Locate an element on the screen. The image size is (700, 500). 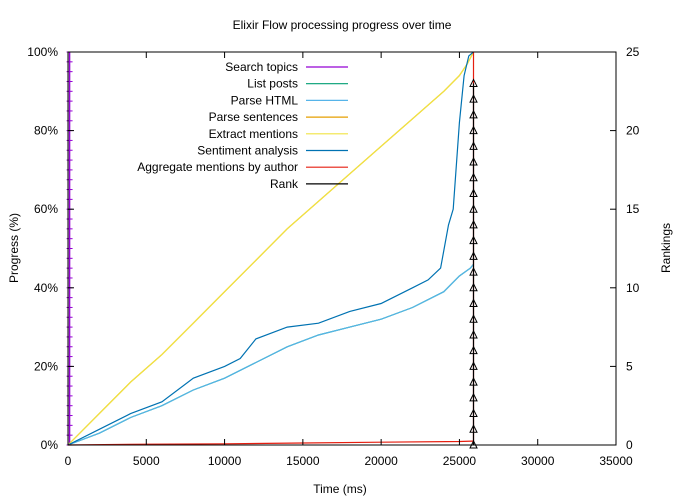
y2-tick-label: 15 is located at coordinates (633, 209).